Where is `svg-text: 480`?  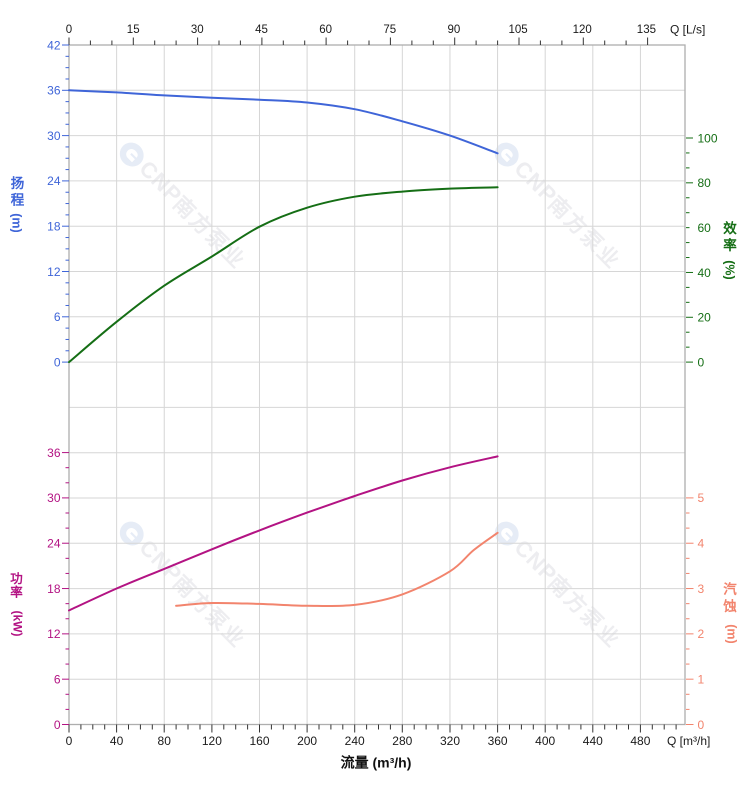 svg-text: 480 is located at coordinates (640, 741).